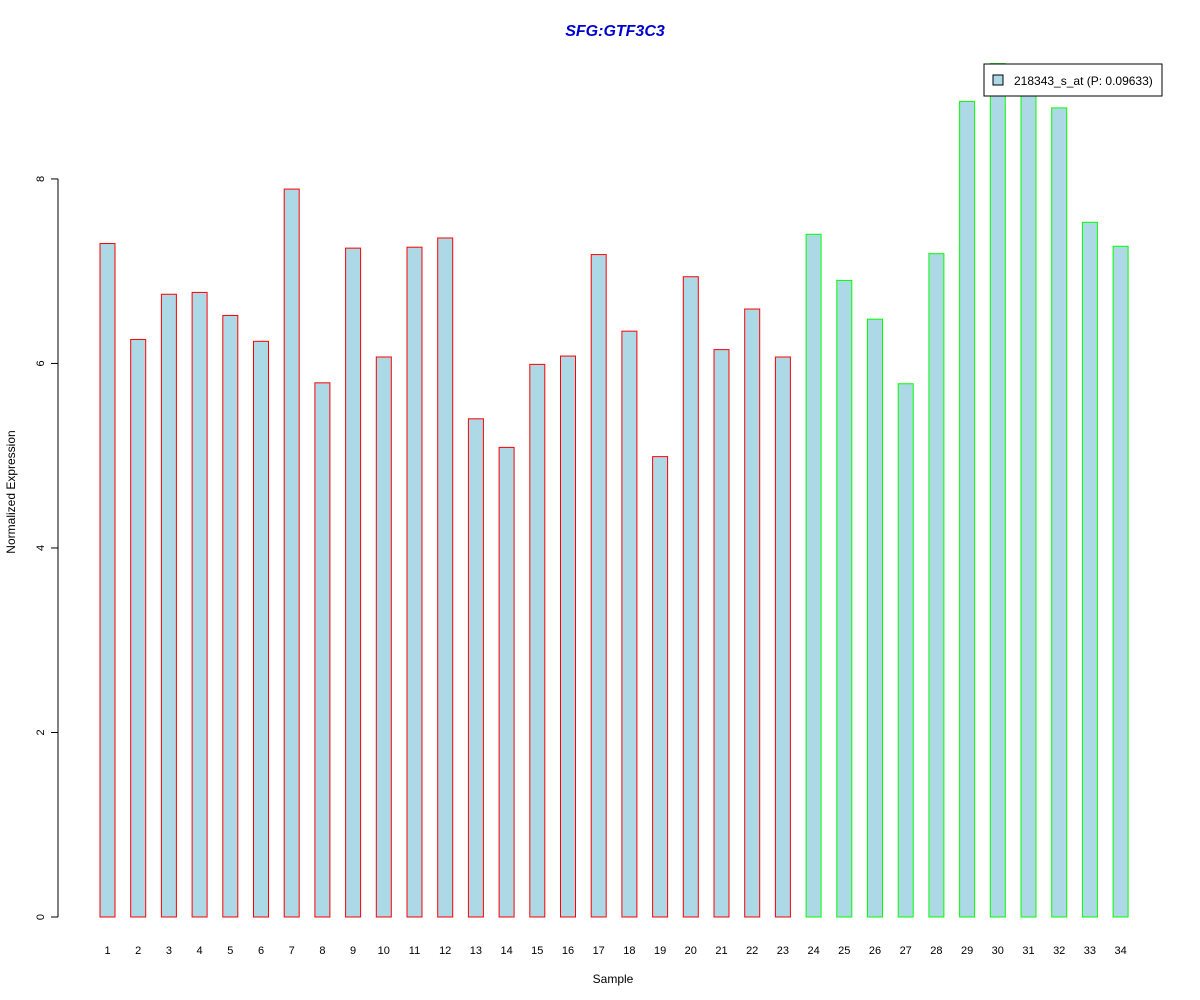  Describe the element at coordinates (445, 951) in the screenshot. I see `x-tick-label: 12` at that location.